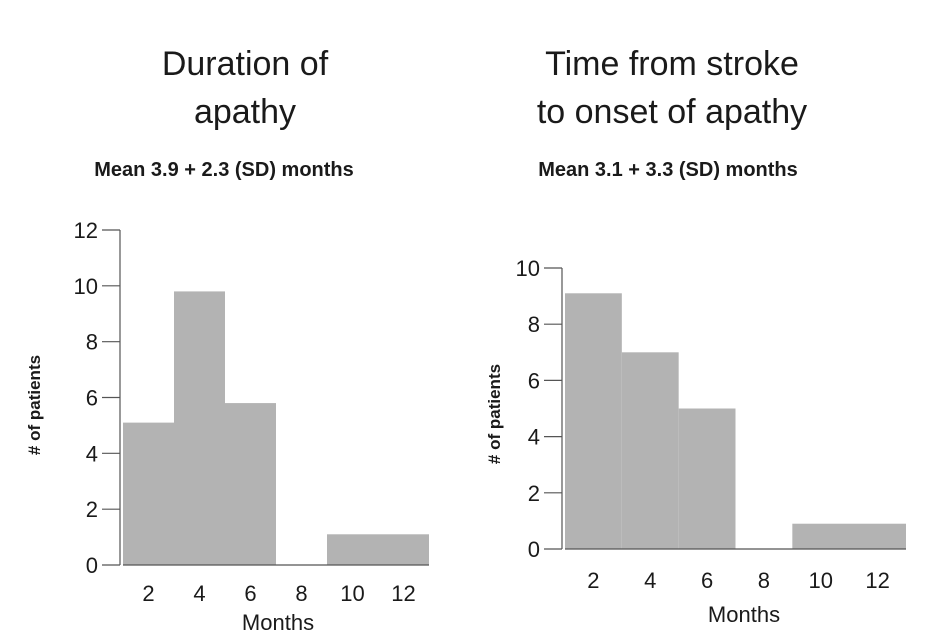 The width and height of the screenshot is (940, 639). What do you see at coordinates (672, 112) in the screenshot?
I see `chart-title-line-2: to onset of apathy` at bounding box center [672, 112].